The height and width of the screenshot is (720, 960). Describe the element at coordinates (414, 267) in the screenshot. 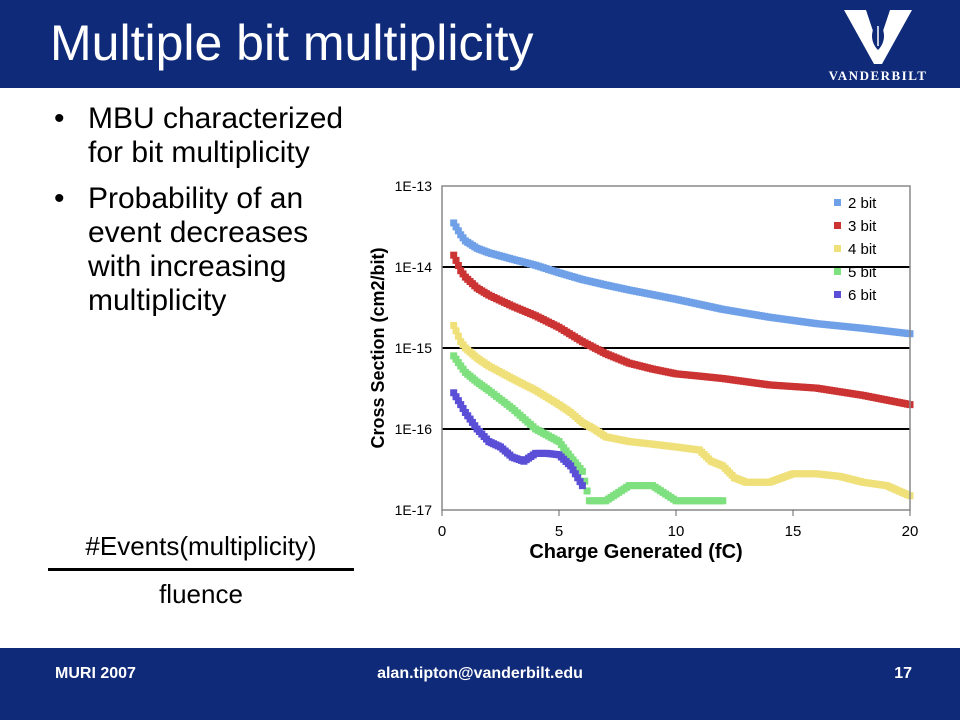

I see `y-tick-label: 1E-14` at that location.